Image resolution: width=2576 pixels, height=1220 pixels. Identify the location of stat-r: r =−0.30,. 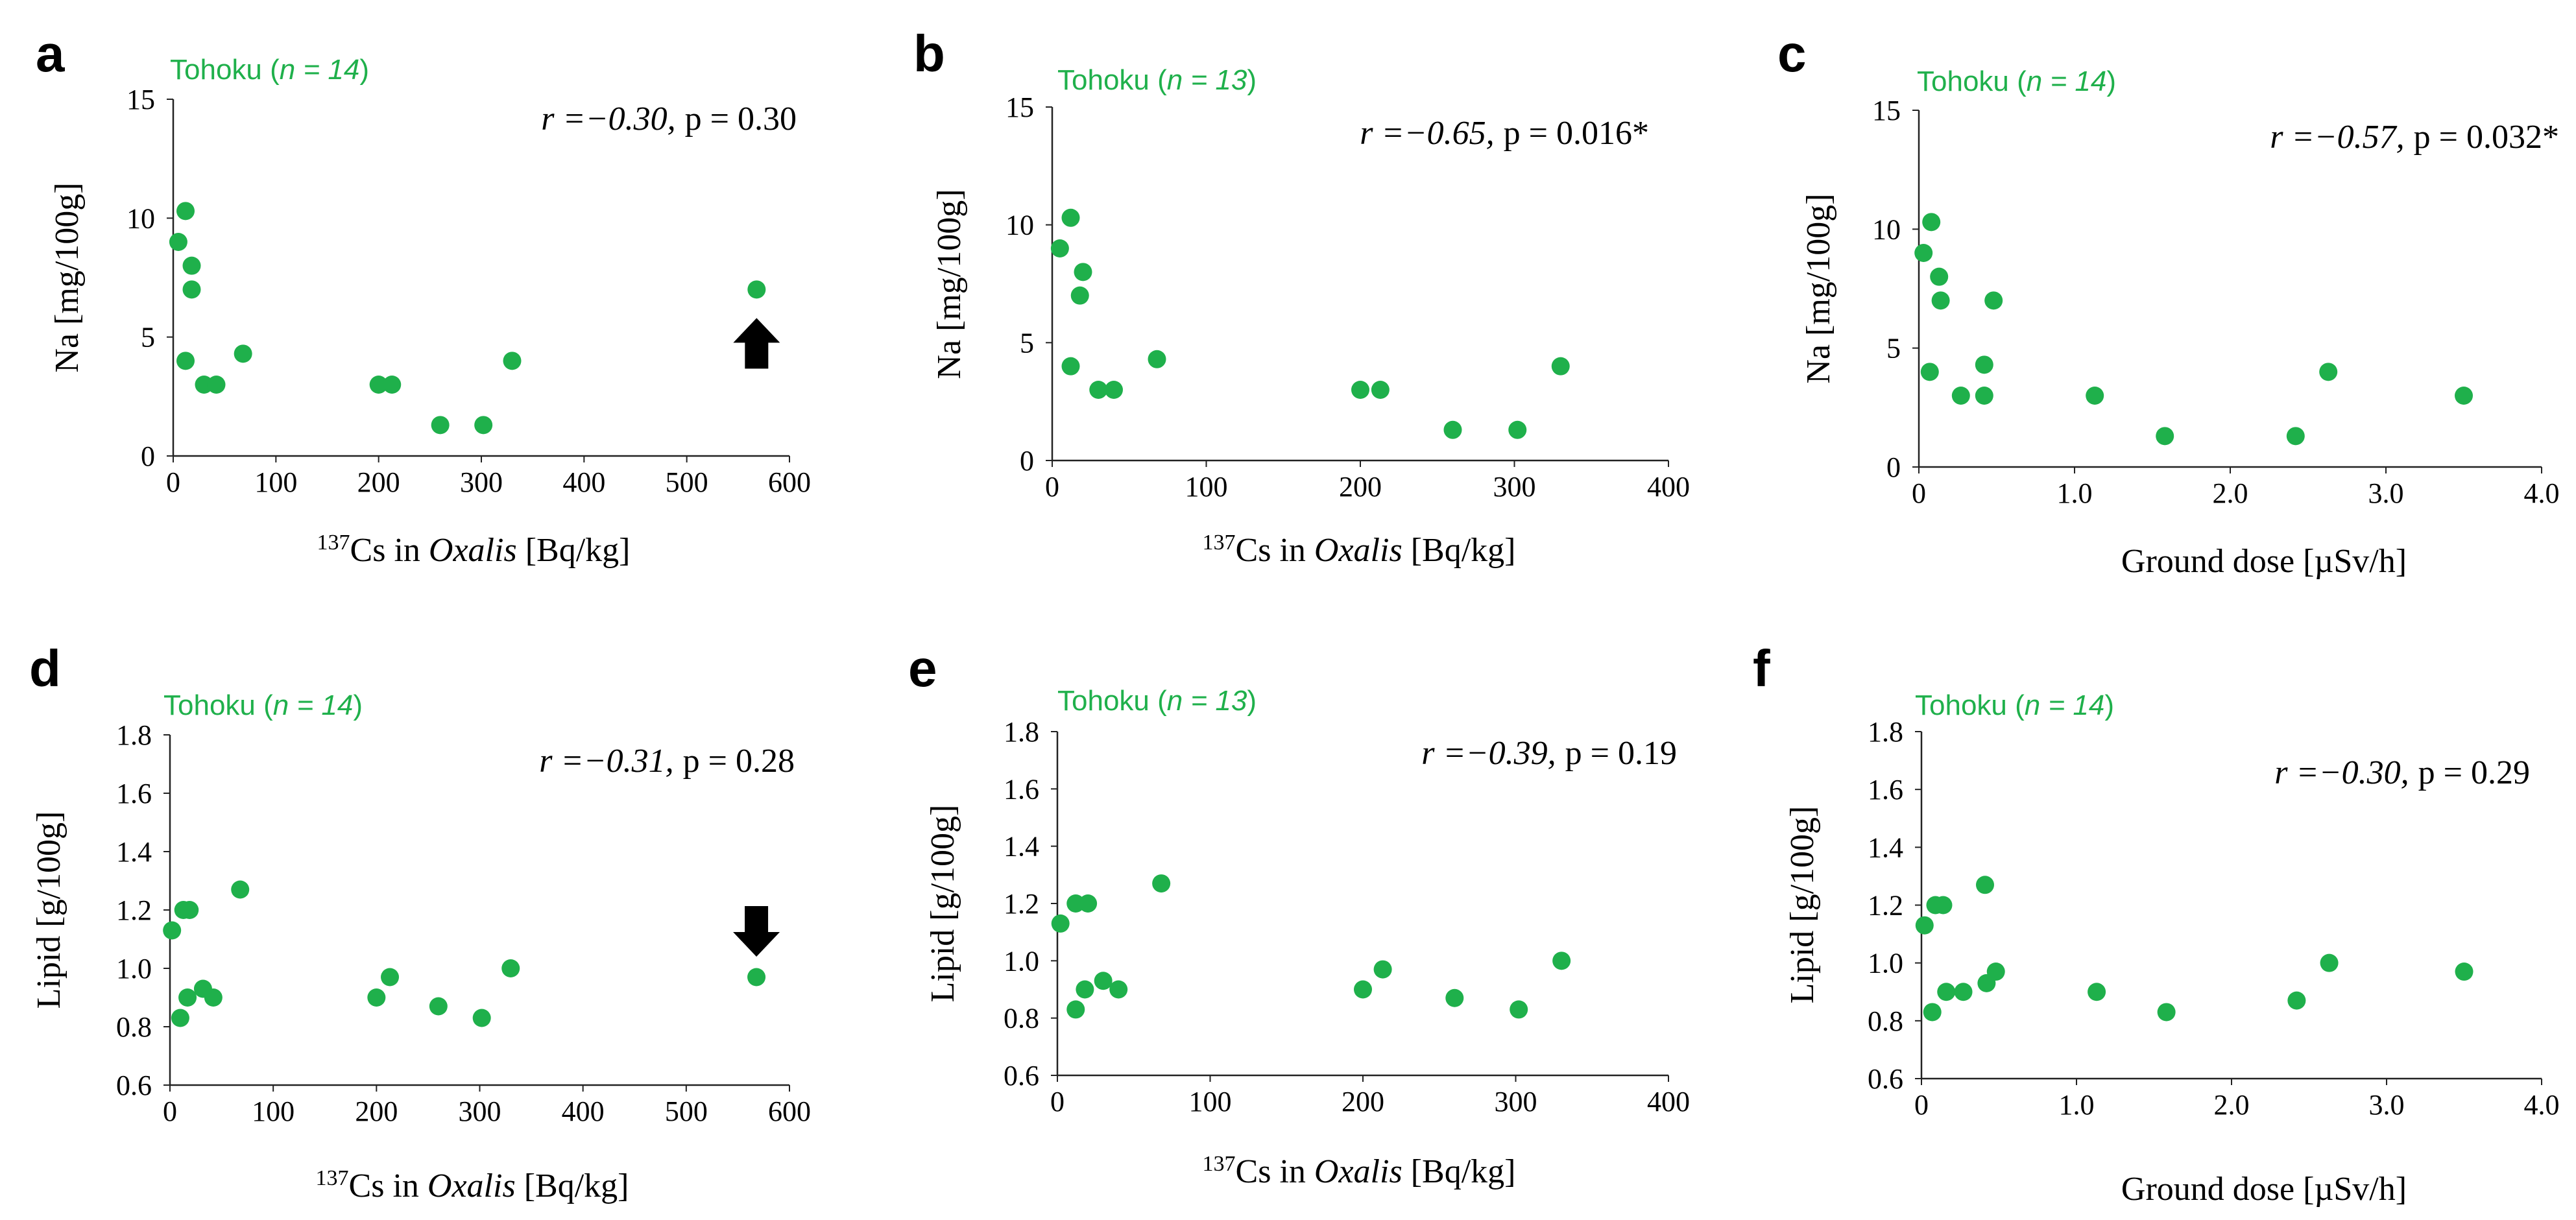
(608, 119).